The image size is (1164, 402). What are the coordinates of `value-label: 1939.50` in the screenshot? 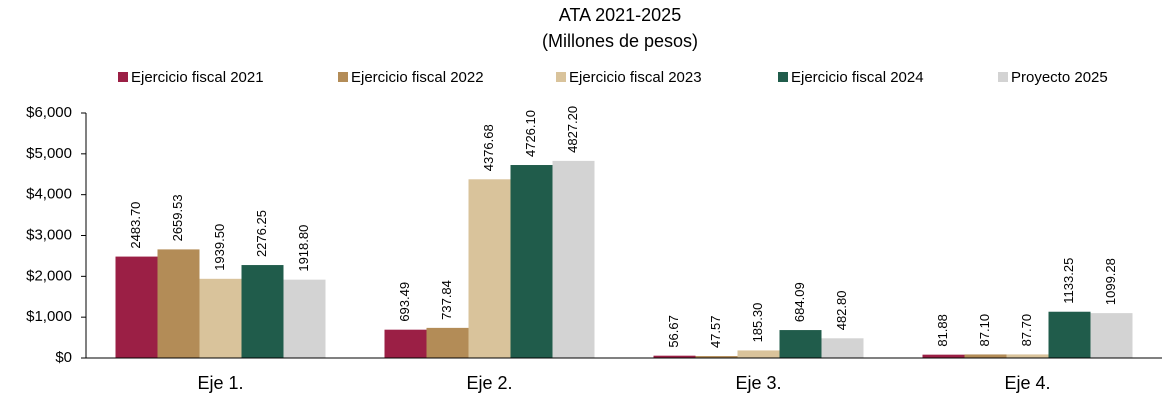 It's located at (219, 247).